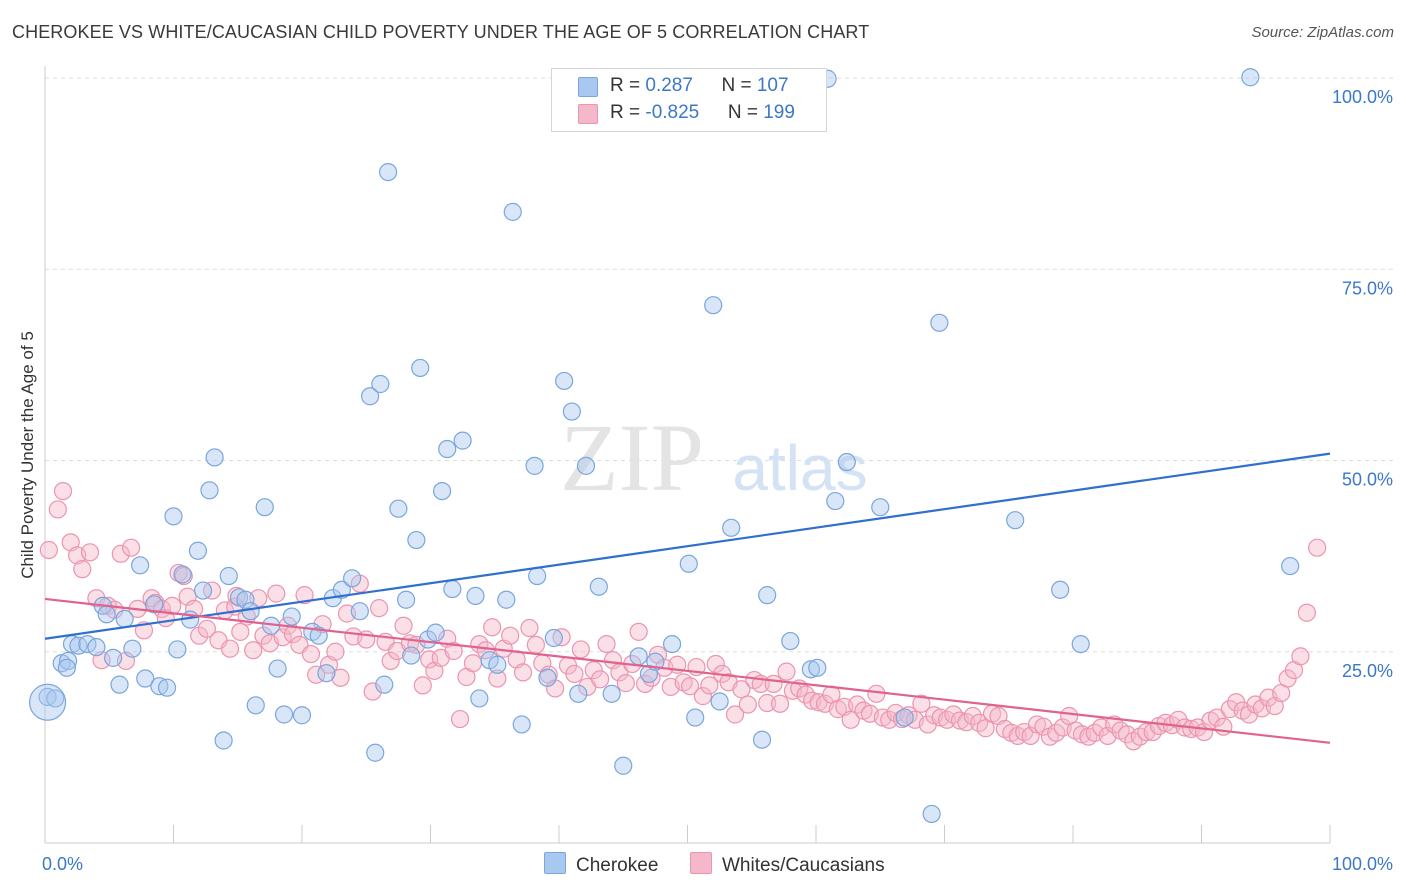 This screenshot has width=1406, height=892. I want to click on y-tick-label-50: 50.0%, so click(1367, 480).